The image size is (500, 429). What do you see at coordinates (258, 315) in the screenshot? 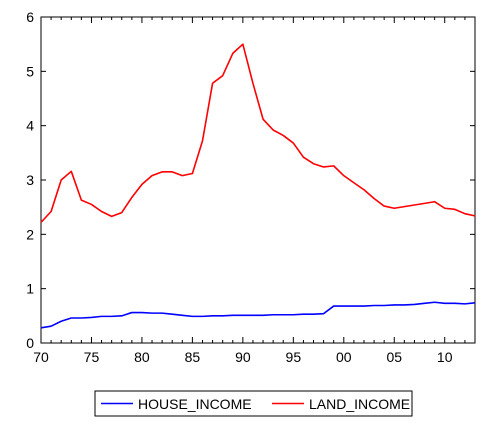
I see `series-line-house-income` at bounding box center [258, 315].